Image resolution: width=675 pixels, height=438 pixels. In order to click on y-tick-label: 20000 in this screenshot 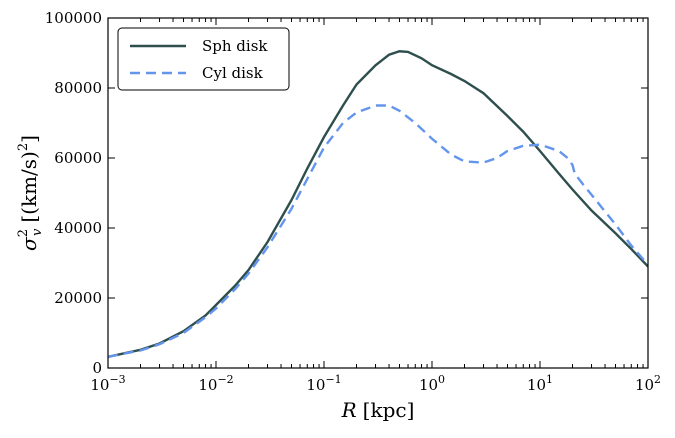, I will do `click(78, 298)`.